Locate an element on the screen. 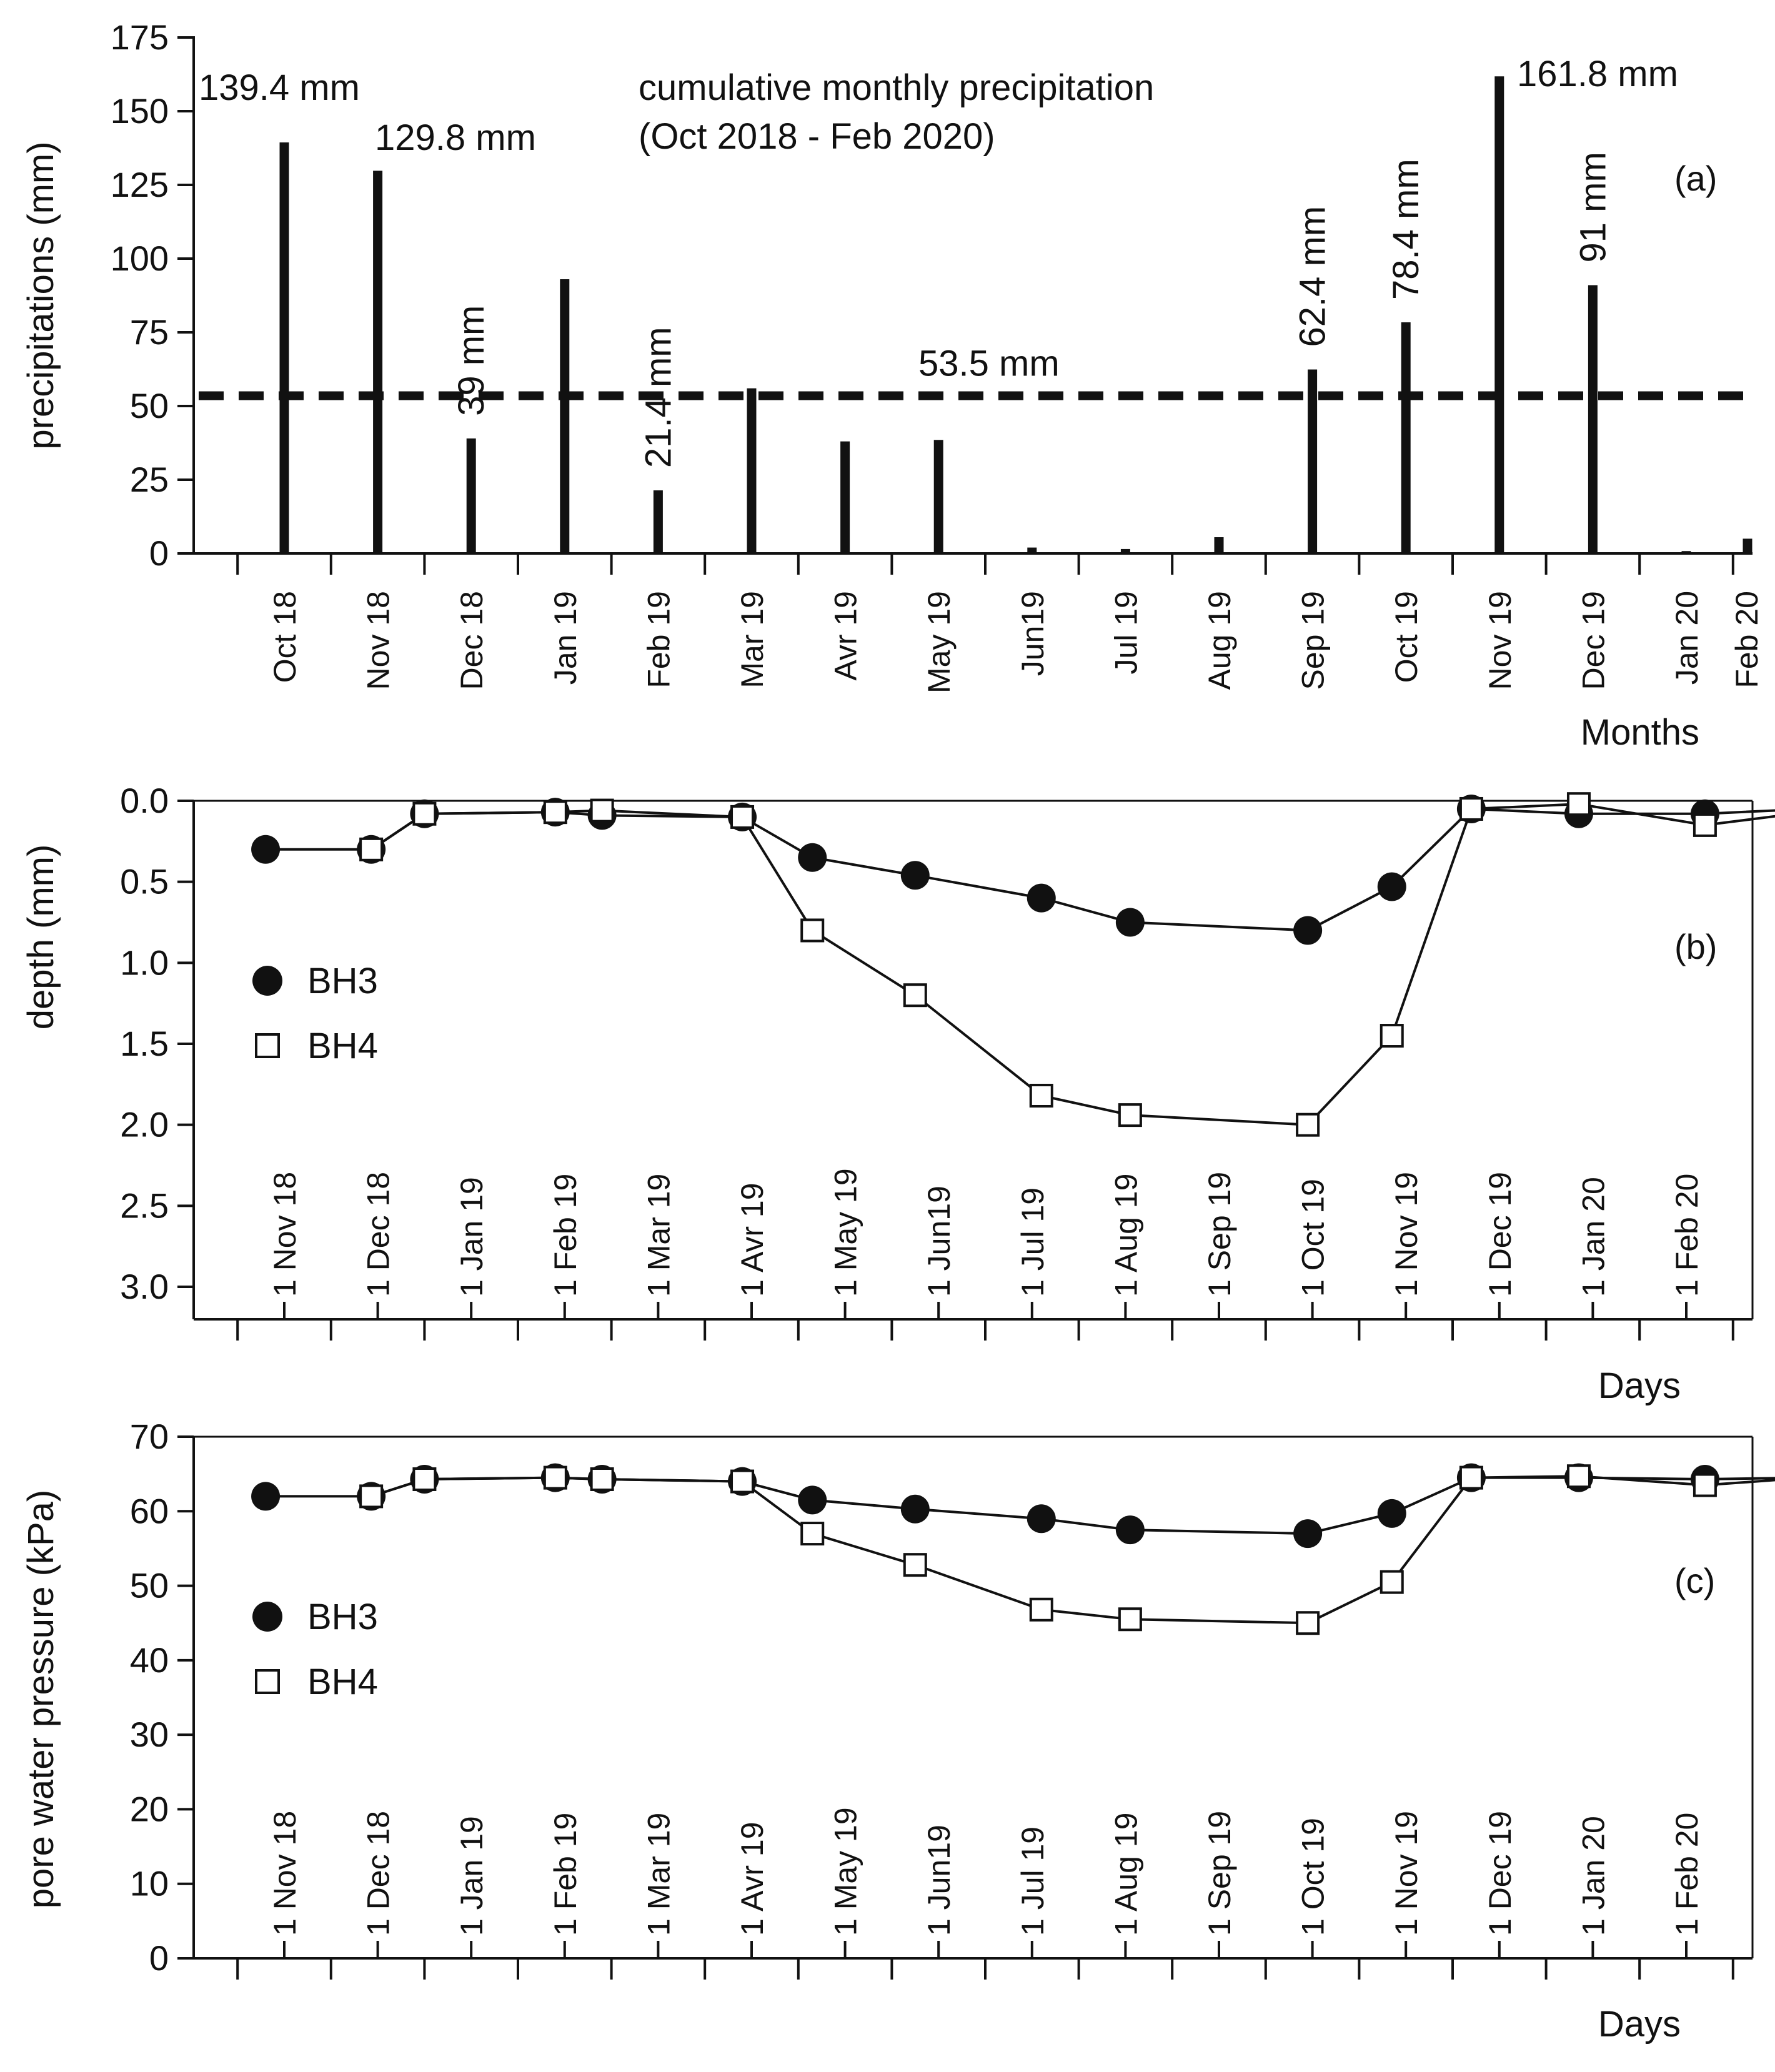  x-tick-label: 1 Jun19 is located at coordinates (939, 1241).